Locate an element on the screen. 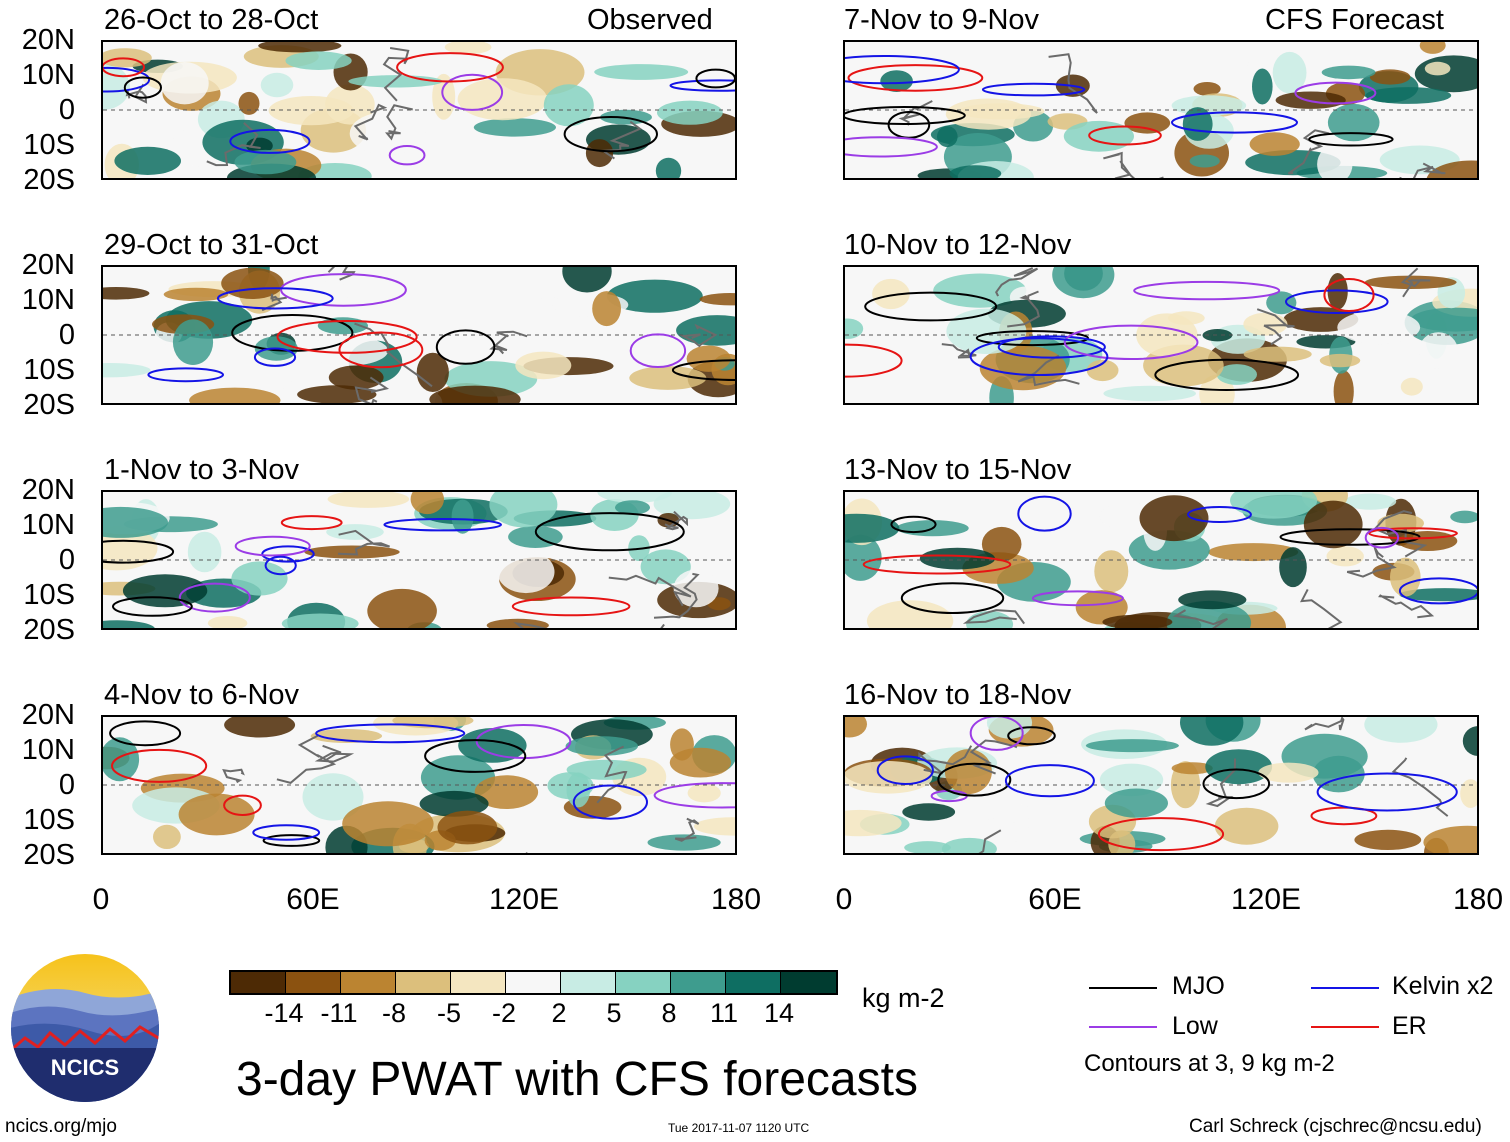 The height and width of the screenshot is (1142, 1510). legend-label-er: ER is located at coordinates (1409, 1026).